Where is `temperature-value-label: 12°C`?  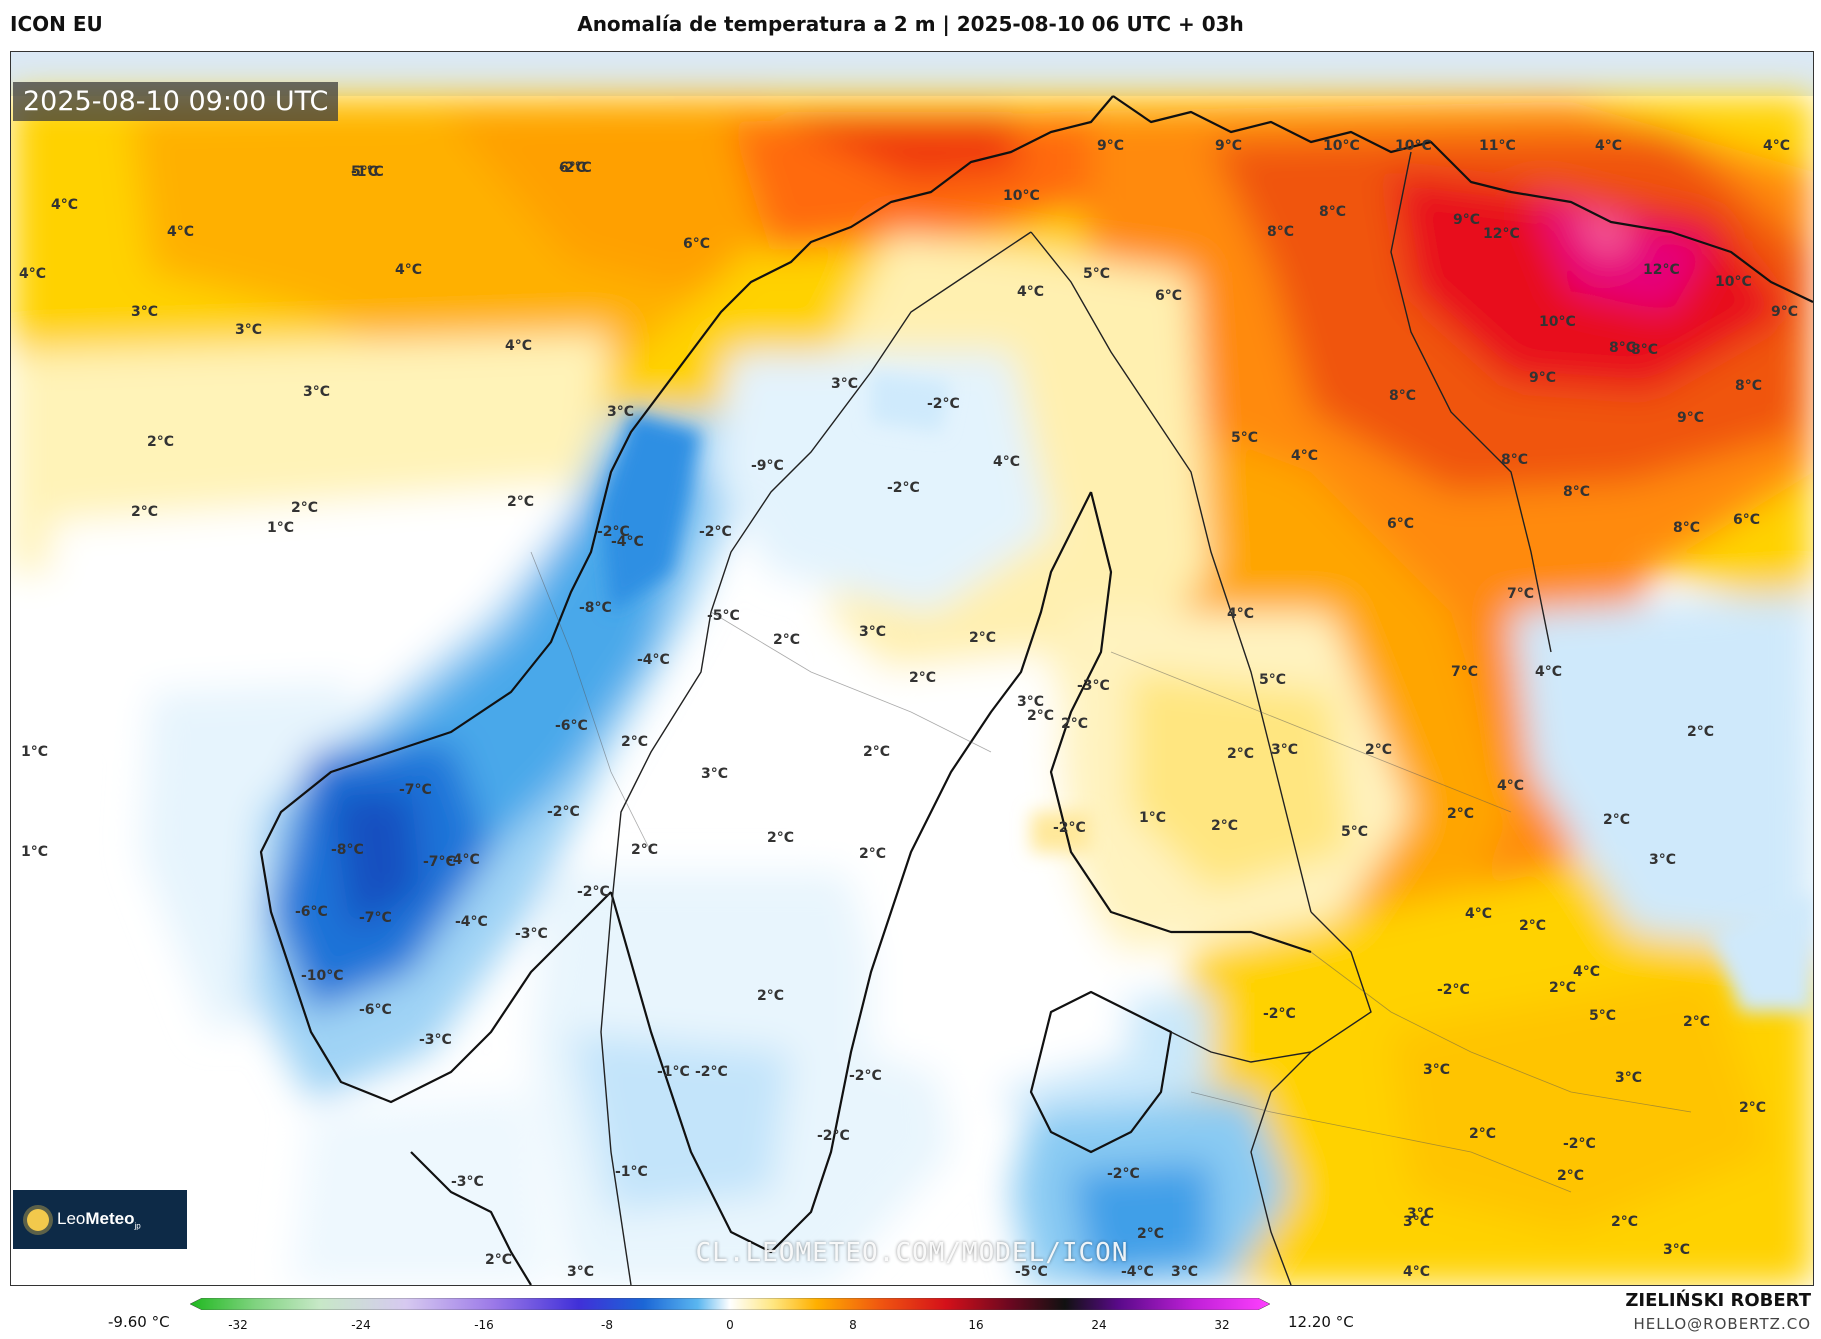 temperature-value-label: 12°C is located at coordinates (1501, 234).